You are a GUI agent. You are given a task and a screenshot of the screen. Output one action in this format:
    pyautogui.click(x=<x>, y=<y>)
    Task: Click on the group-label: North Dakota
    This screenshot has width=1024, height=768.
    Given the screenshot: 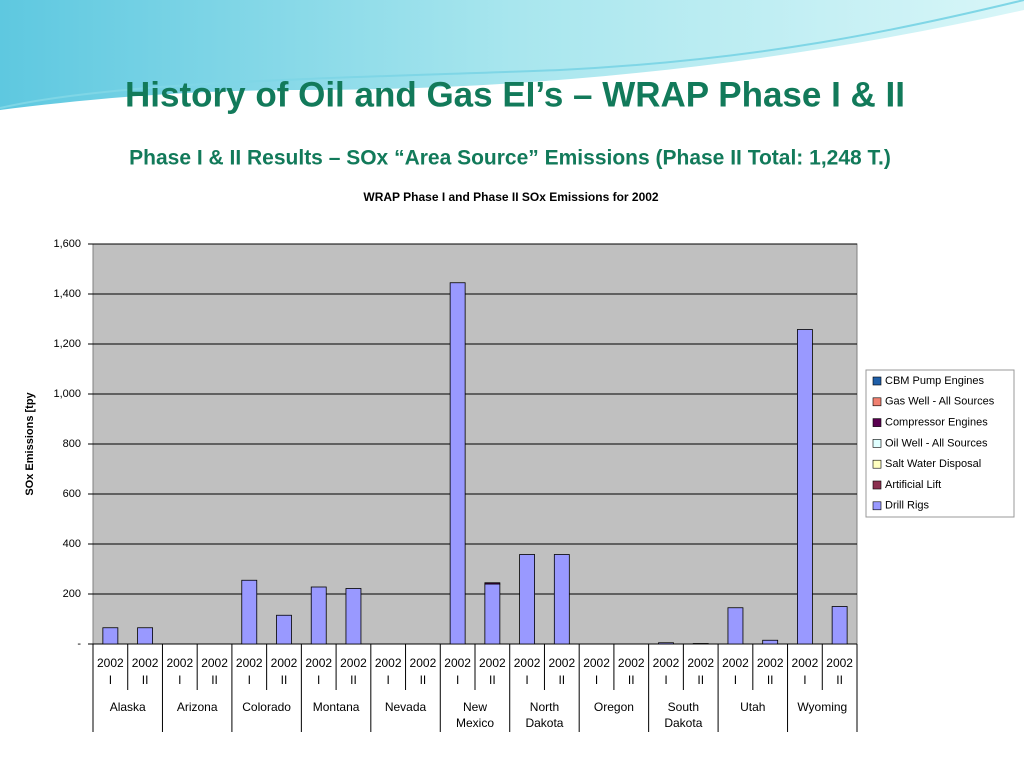 What is the action you would take?
    pyautogui.click(x=544, y=715)
    